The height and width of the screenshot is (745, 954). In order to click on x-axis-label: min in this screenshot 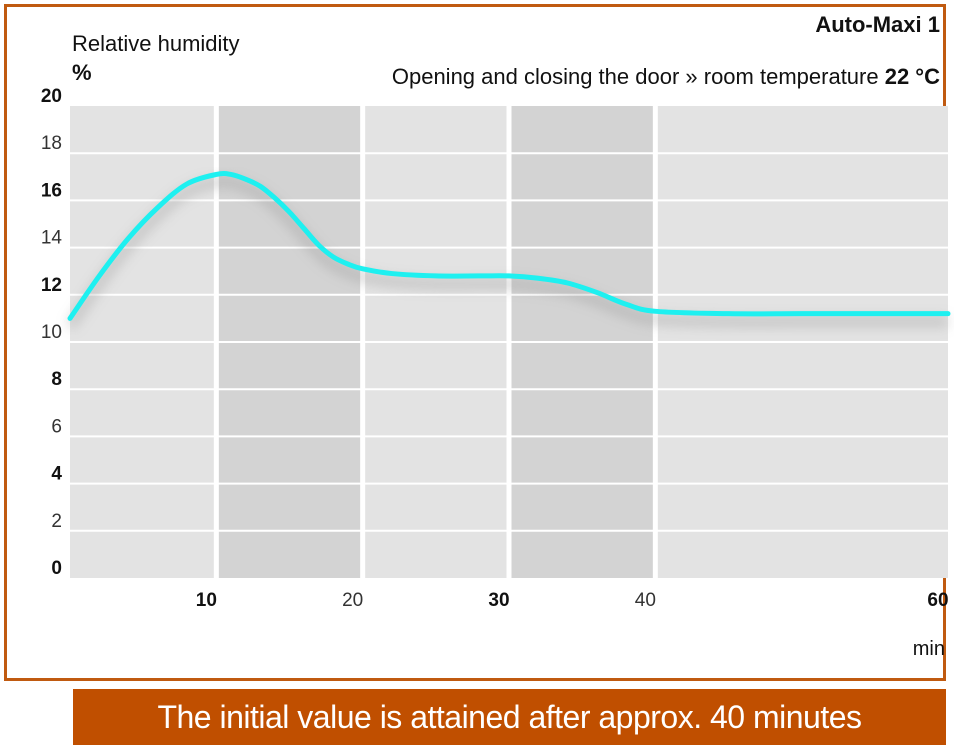, I will do `click(929, 649)`.